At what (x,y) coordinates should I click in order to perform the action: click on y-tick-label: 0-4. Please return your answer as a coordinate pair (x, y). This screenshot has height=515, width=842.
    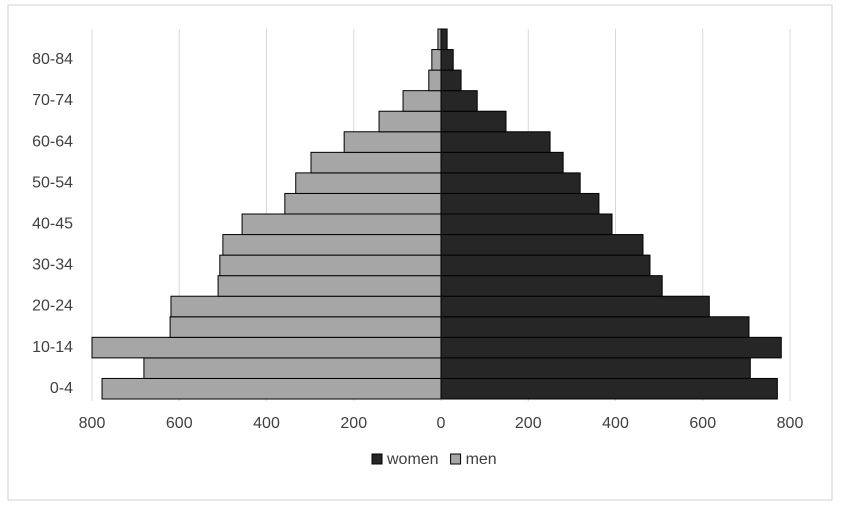
    Looking at the image, I should click on (61, 388).